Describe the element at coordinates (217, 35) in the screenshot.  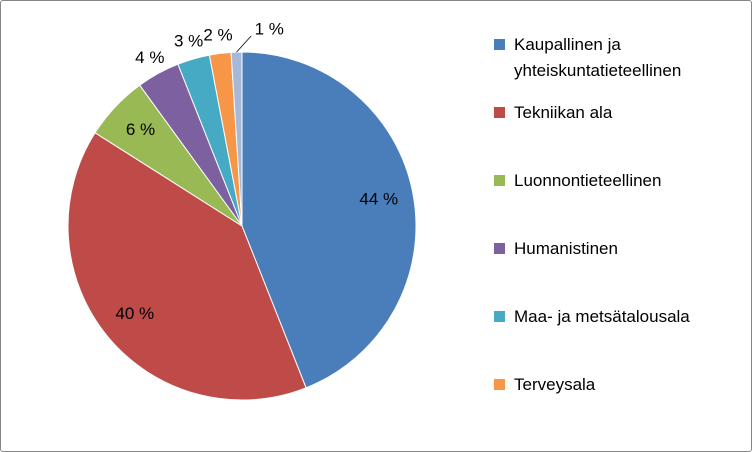
I see `data-label: 2 %` at that location.